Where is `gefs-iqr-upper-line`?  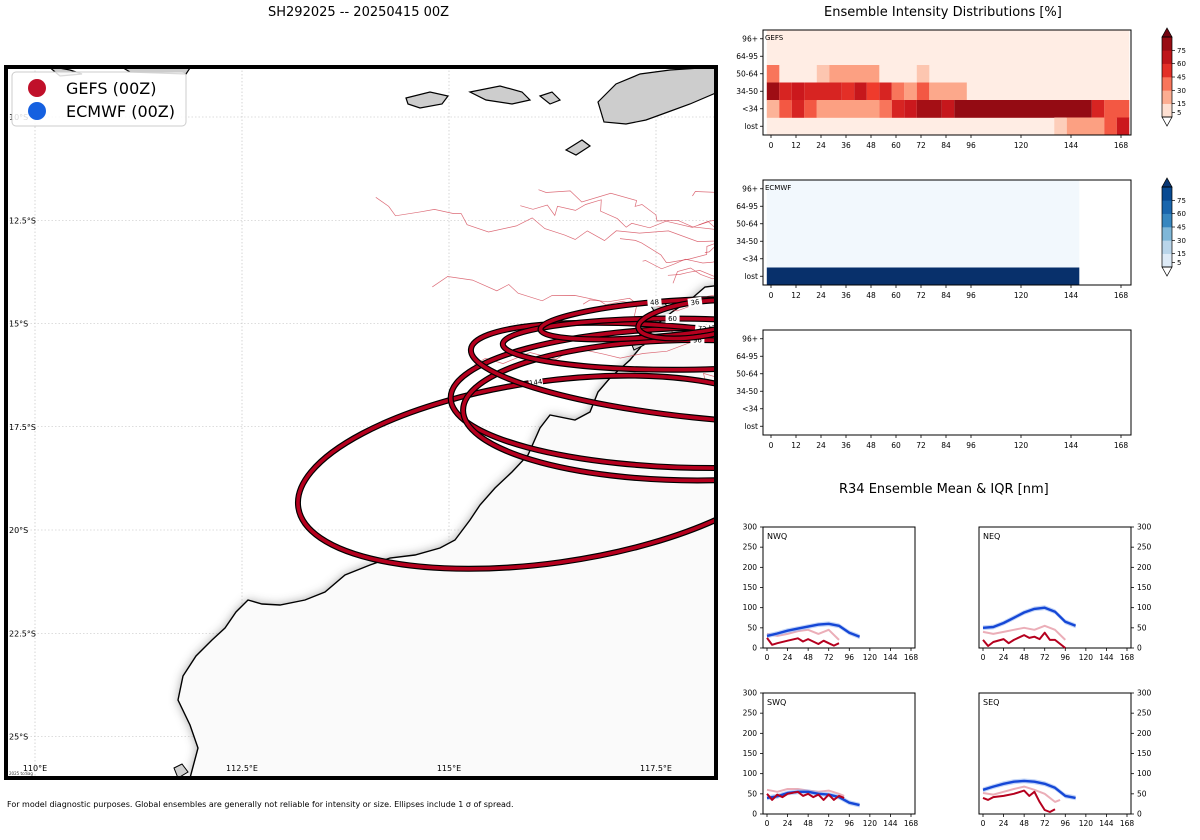 gefs-iqr-upper-line is located at coordinates (1024, 632).